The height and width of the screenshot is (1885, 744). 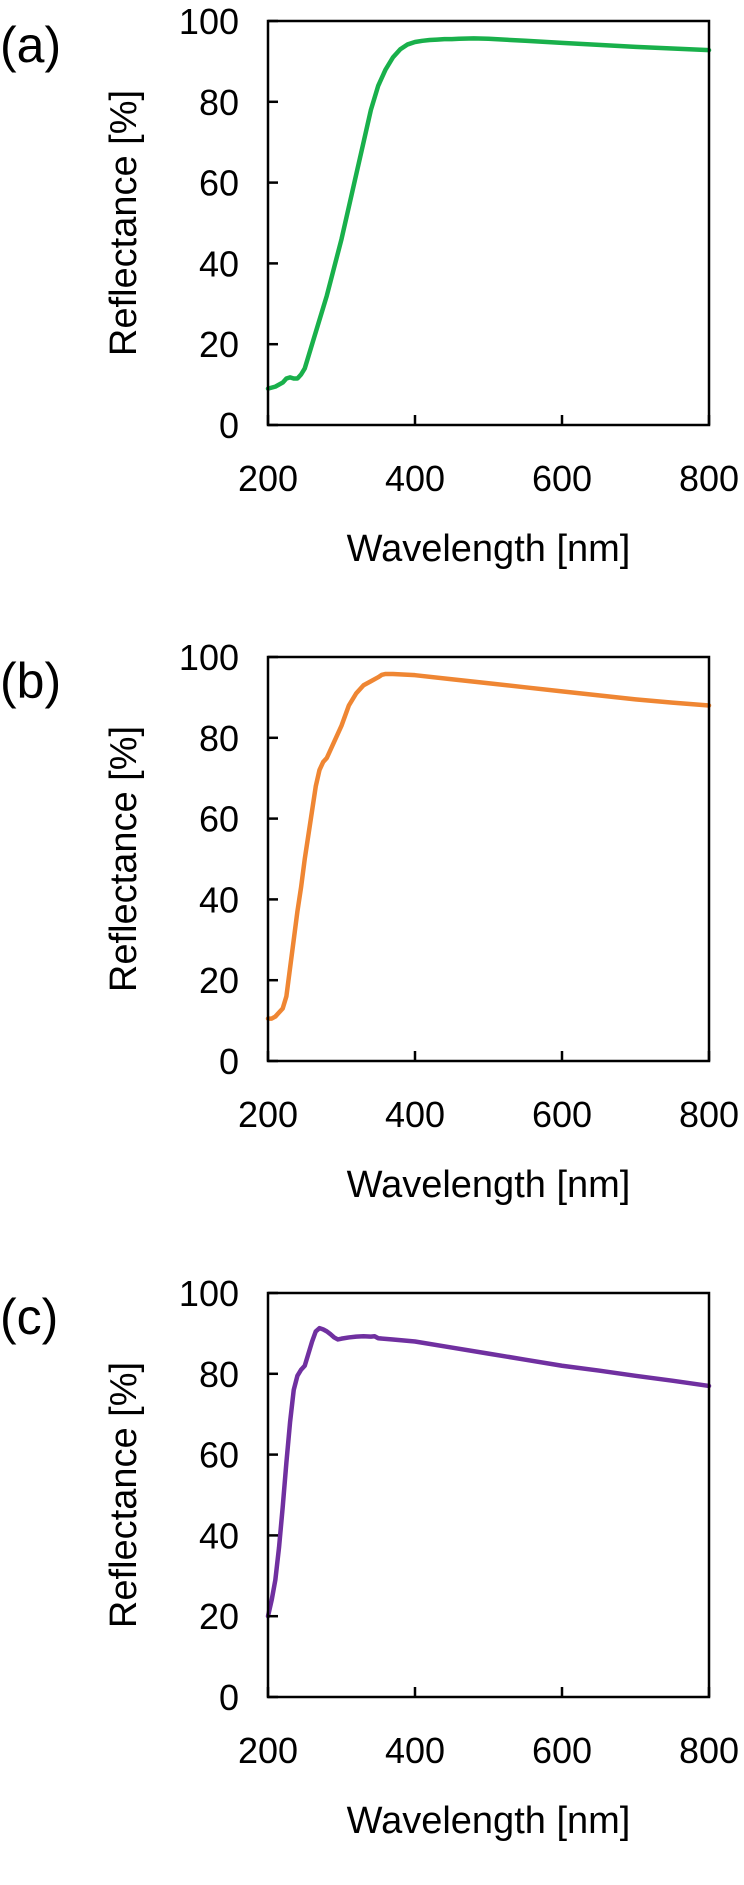 I want to click on panel-label: (b), so click(x=30, y=681).